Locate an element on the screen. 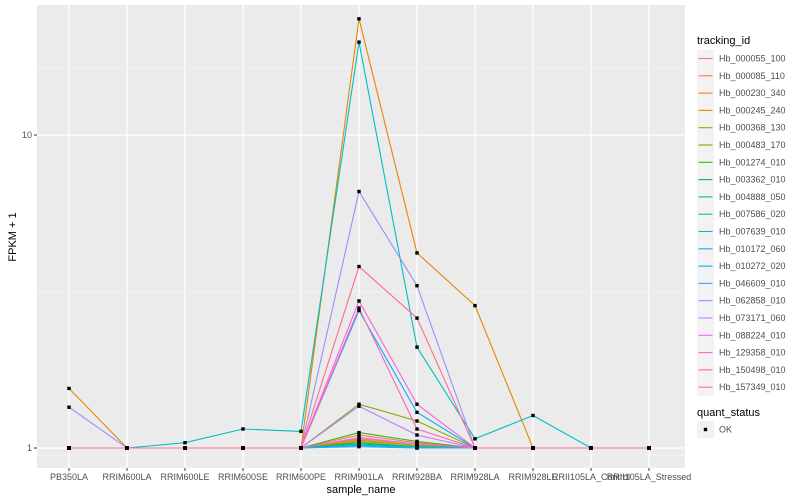  data-point-Hb_157349_010-RRIM928LE is located at coordinates (533, 448).